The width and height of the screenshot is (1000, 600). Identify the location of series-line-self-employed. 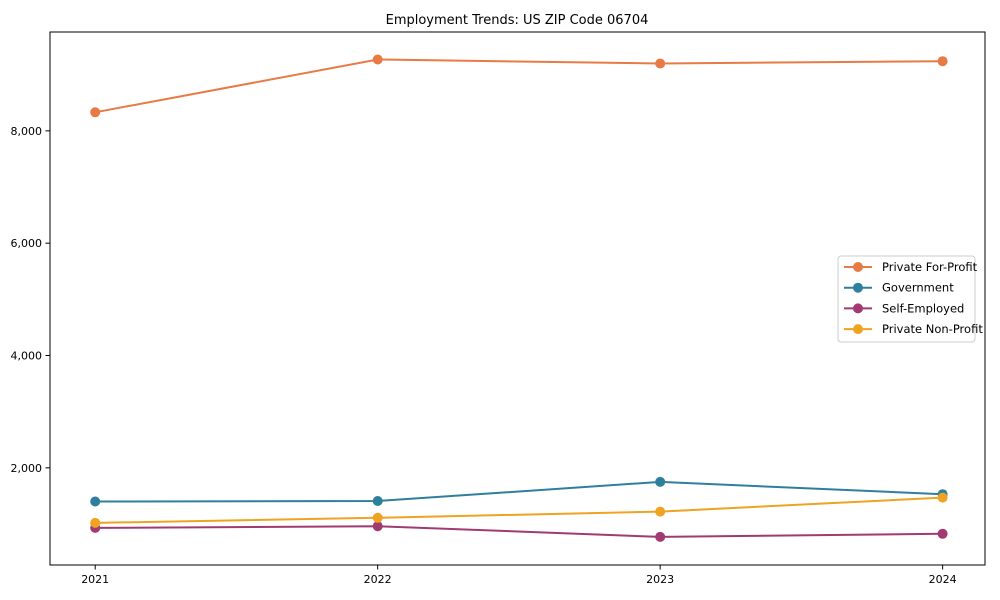
(519, 531).